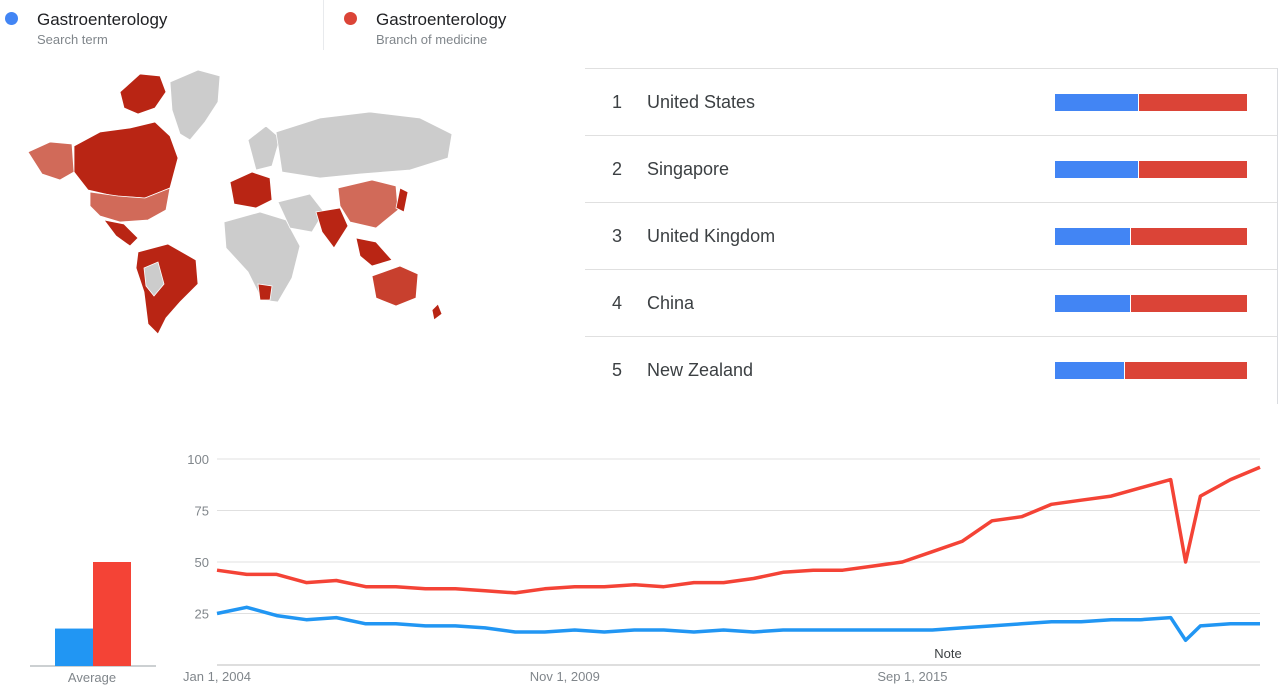 The image size is (1280, 687). What do you see at coordinates (11, 18) in the screenshot?
I see `search-term-color-dot` at bounding box center [11, 18].